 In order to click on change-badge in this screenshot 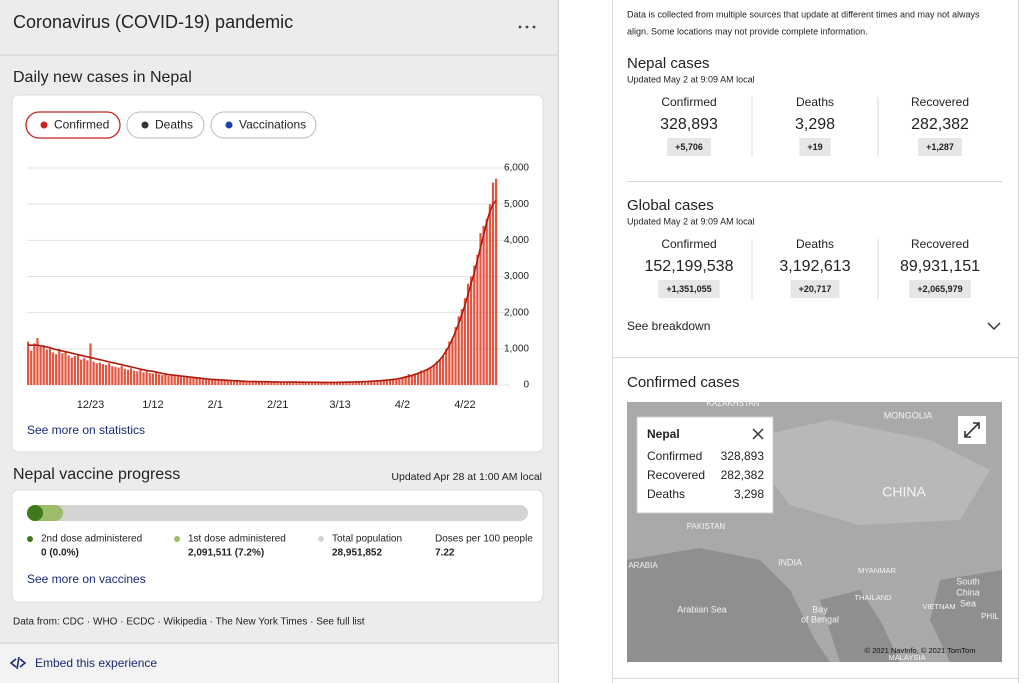, I will do `click(689, 147)`.